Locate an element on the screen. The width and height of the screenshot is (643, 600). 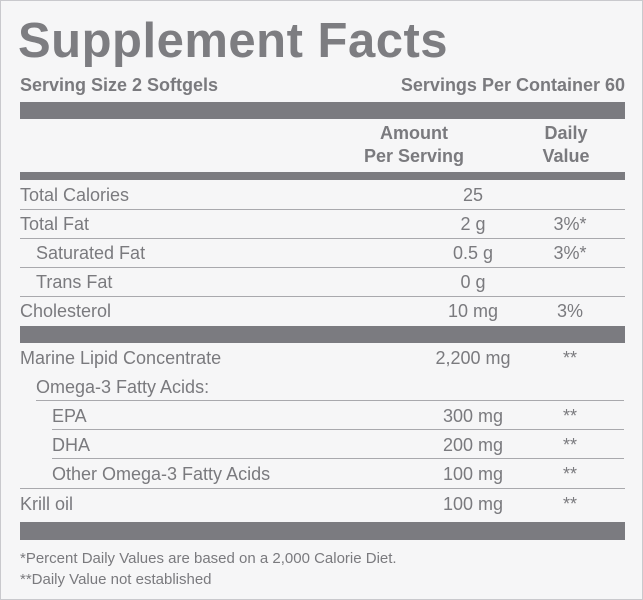
nutrient-row: Krill oil 100 mg ** is located at coordinates (322, 503).